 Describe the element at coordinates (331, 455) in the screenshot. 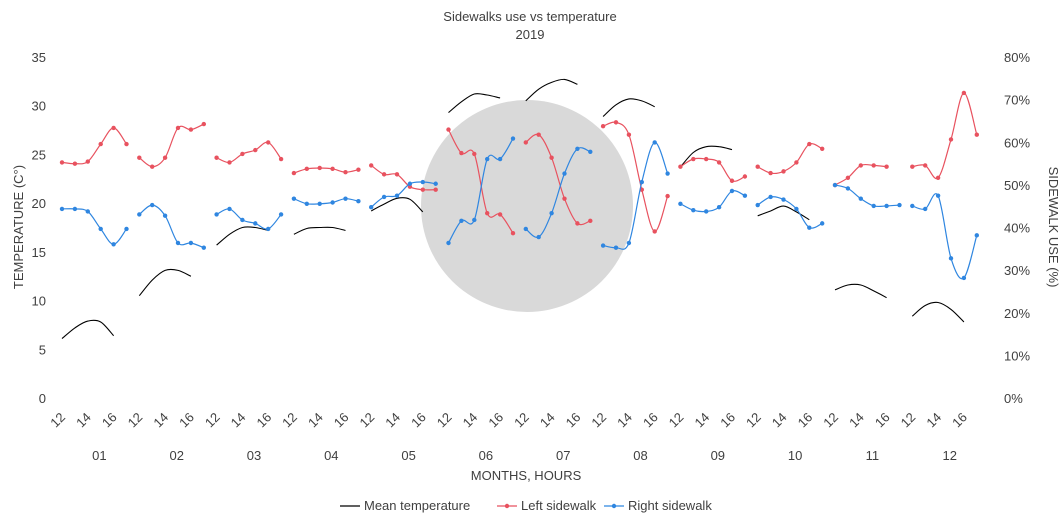

I see `x-month-label: 04` at that location.